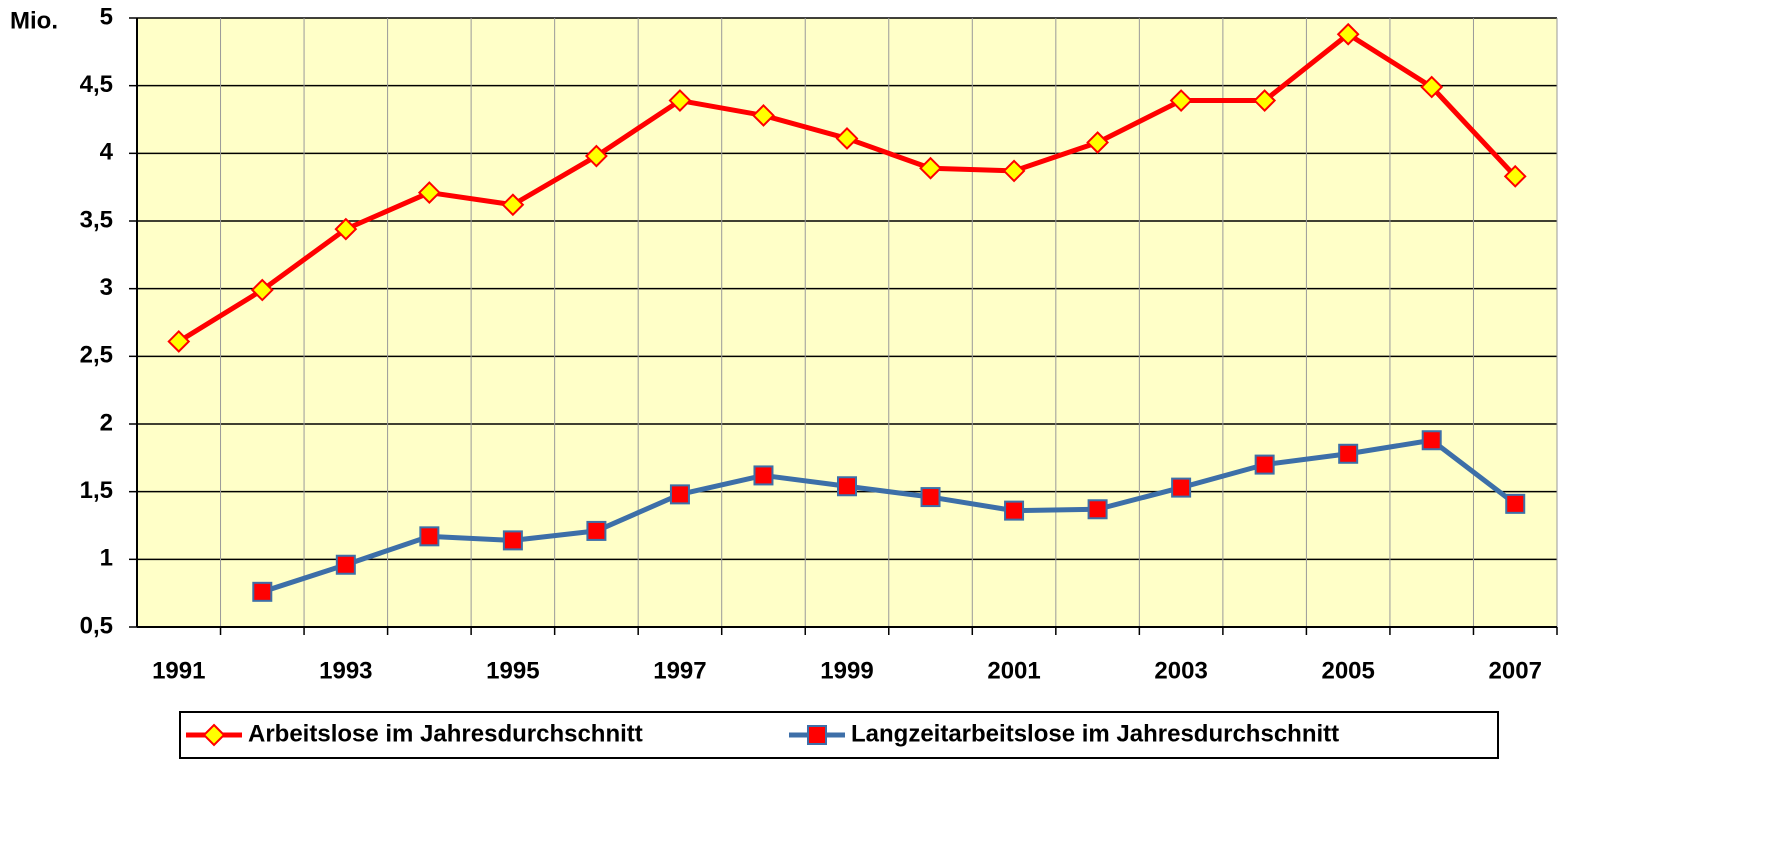 Image resolution: width=1770 pixels, height=858 pixels. What do you see at coordinates (345, 670) in the screenshot?
I see `x-tick-label: 1993` at bounding box center [345, 670].